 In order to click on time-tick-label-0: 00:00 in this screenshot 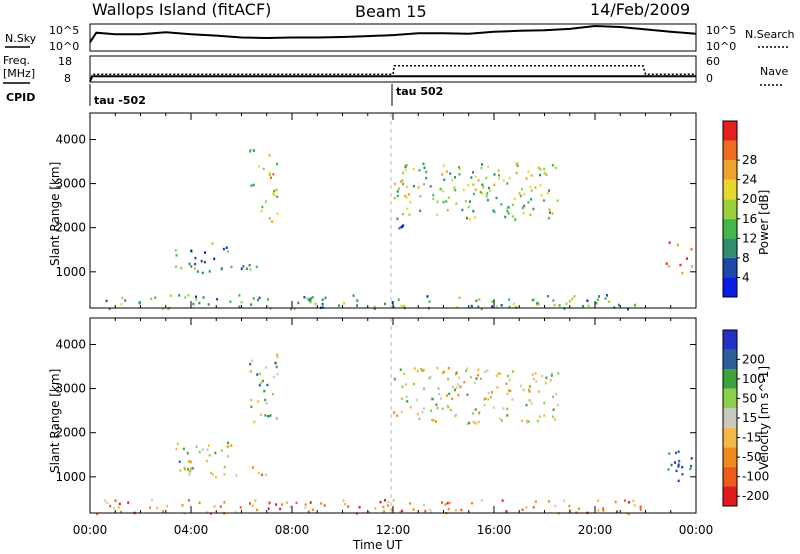, I will do `click(90, 530)`.